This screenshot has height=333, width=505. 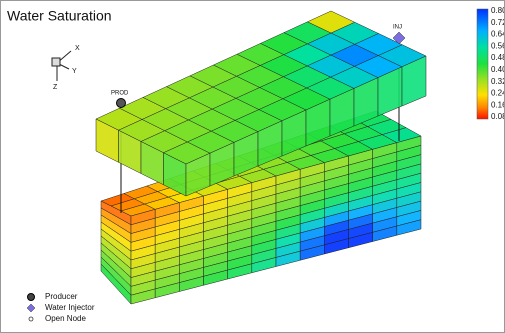 What do you see at coordinates (399, 38) in the screenshot?
I see `injector-well` at bounding box center [399, 38].